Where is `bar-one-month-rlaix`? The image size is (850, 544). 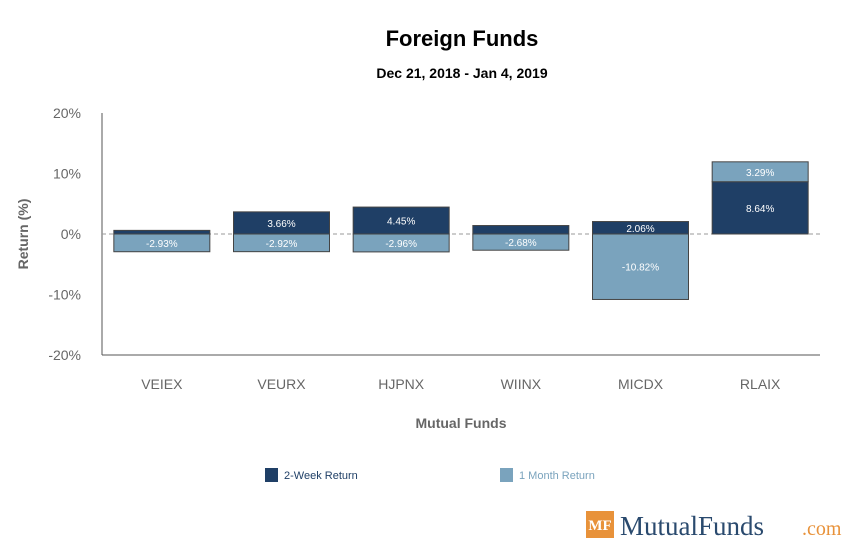 bar-one-month-rlaix is located at coordinates (760, 172).